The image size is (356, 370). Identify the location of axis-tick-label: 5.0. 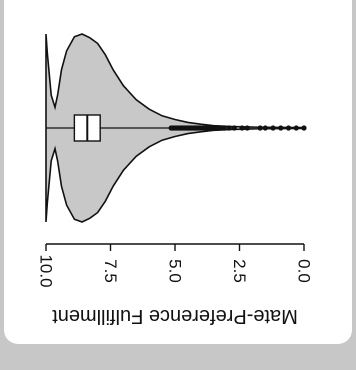
(175, 271).